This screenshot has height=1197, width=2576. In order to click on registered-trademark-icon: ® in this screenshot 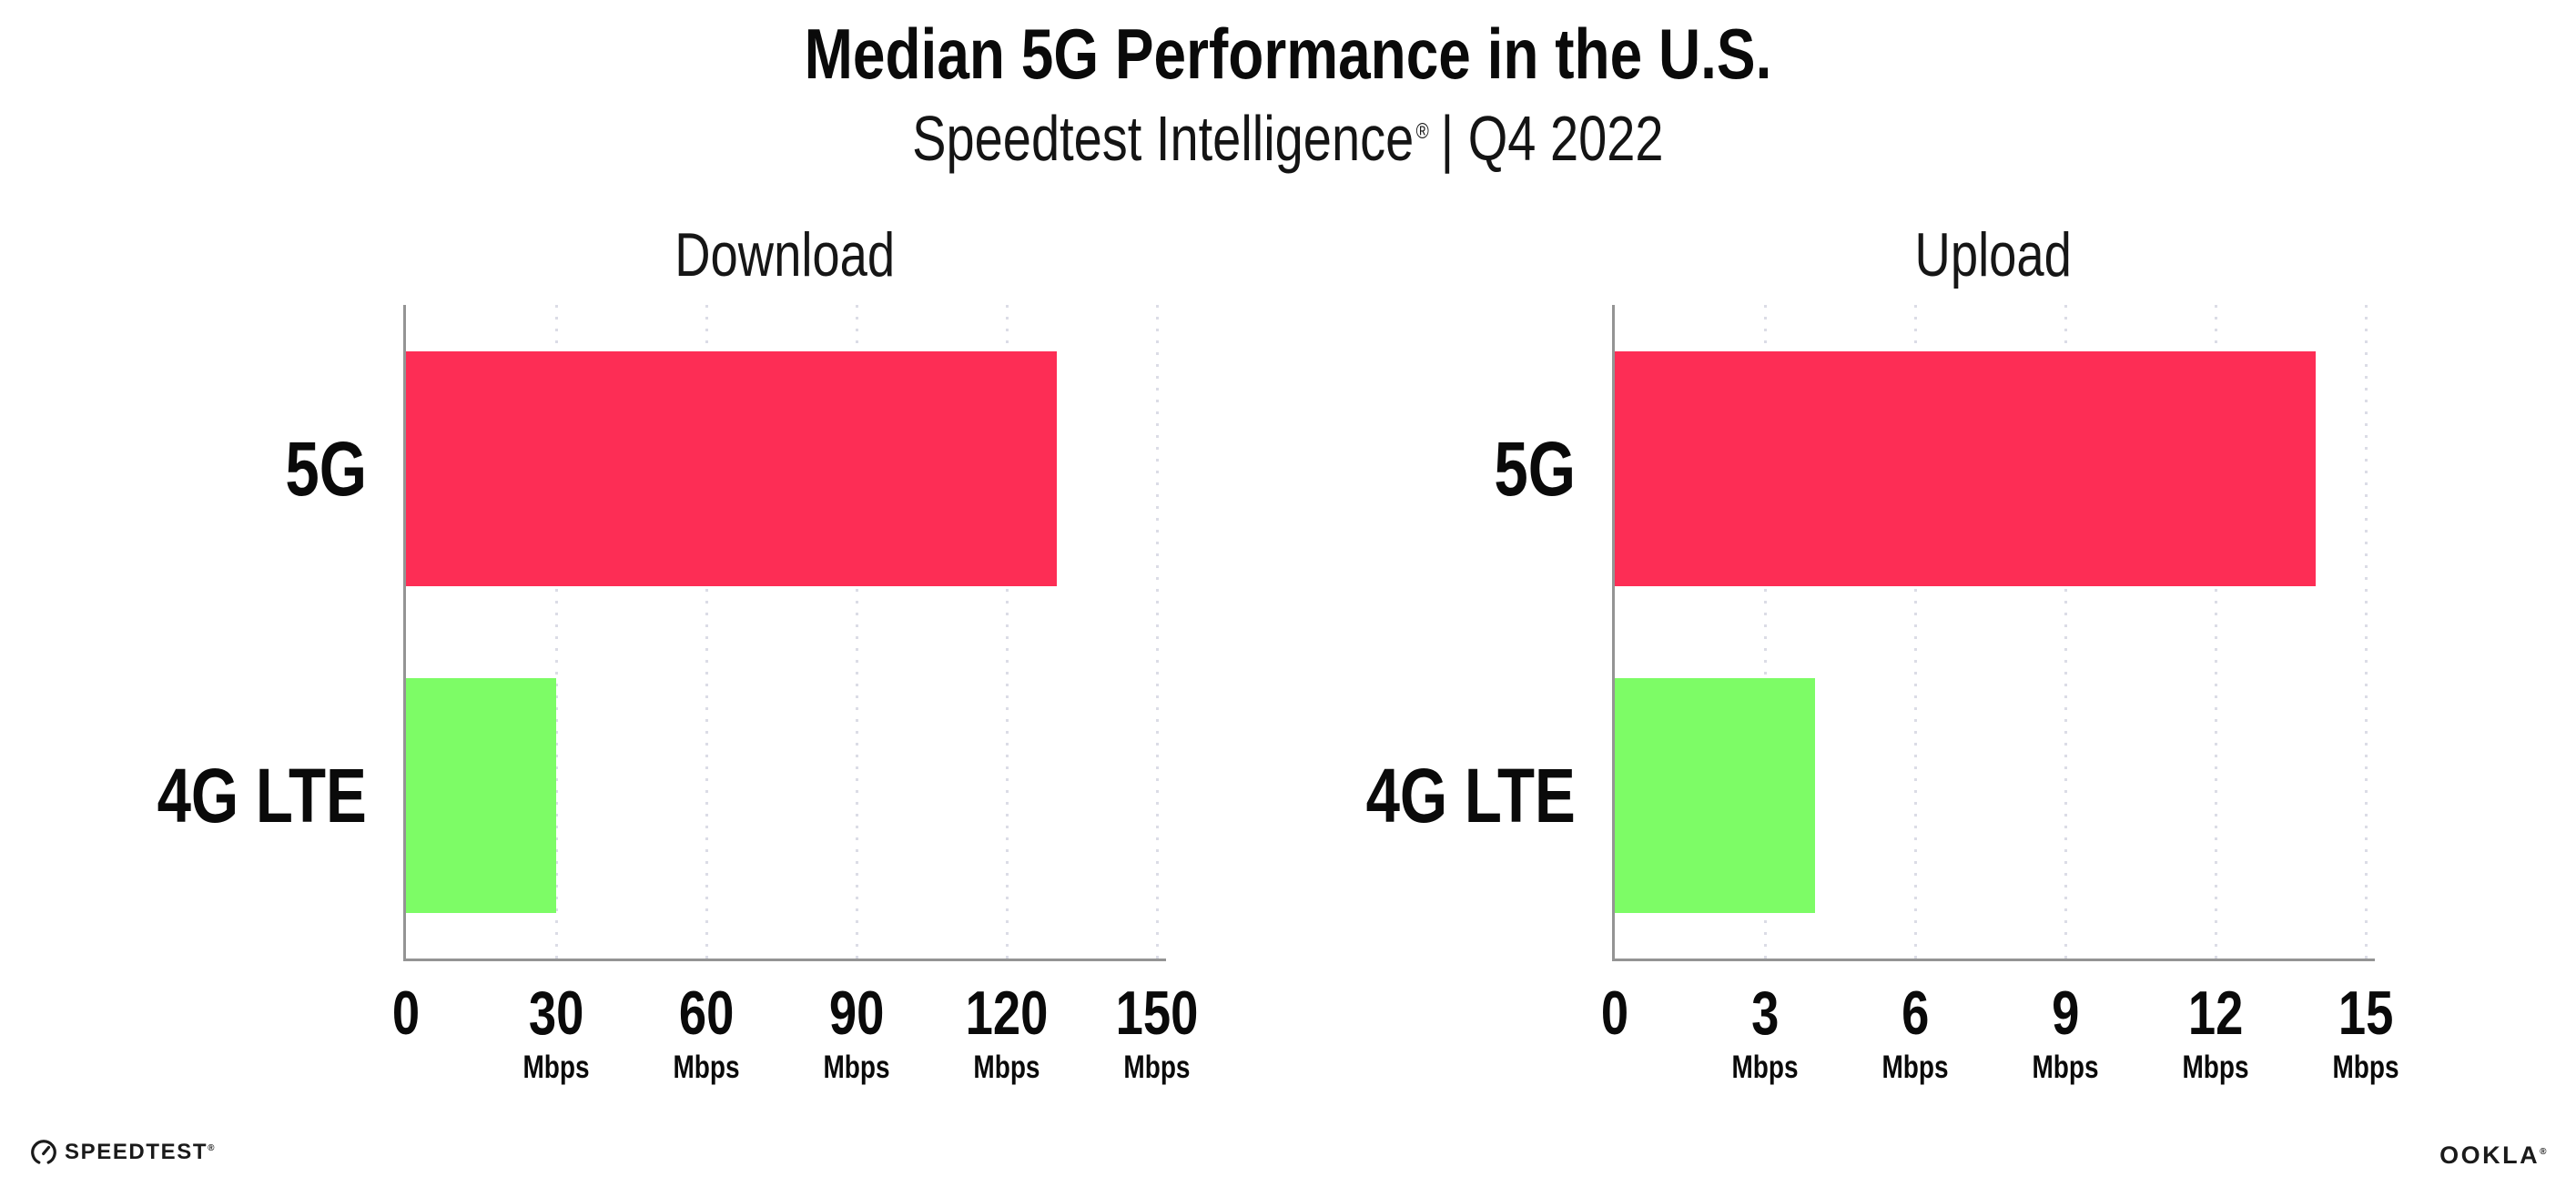, I will do `click(1422, 131)`.